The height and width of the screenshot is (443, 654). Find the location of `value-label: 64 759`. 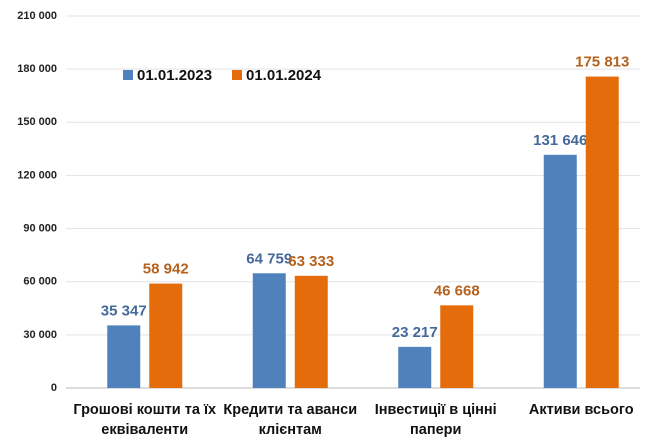

value-label: 64 759 is located at coordinates (269, 258).